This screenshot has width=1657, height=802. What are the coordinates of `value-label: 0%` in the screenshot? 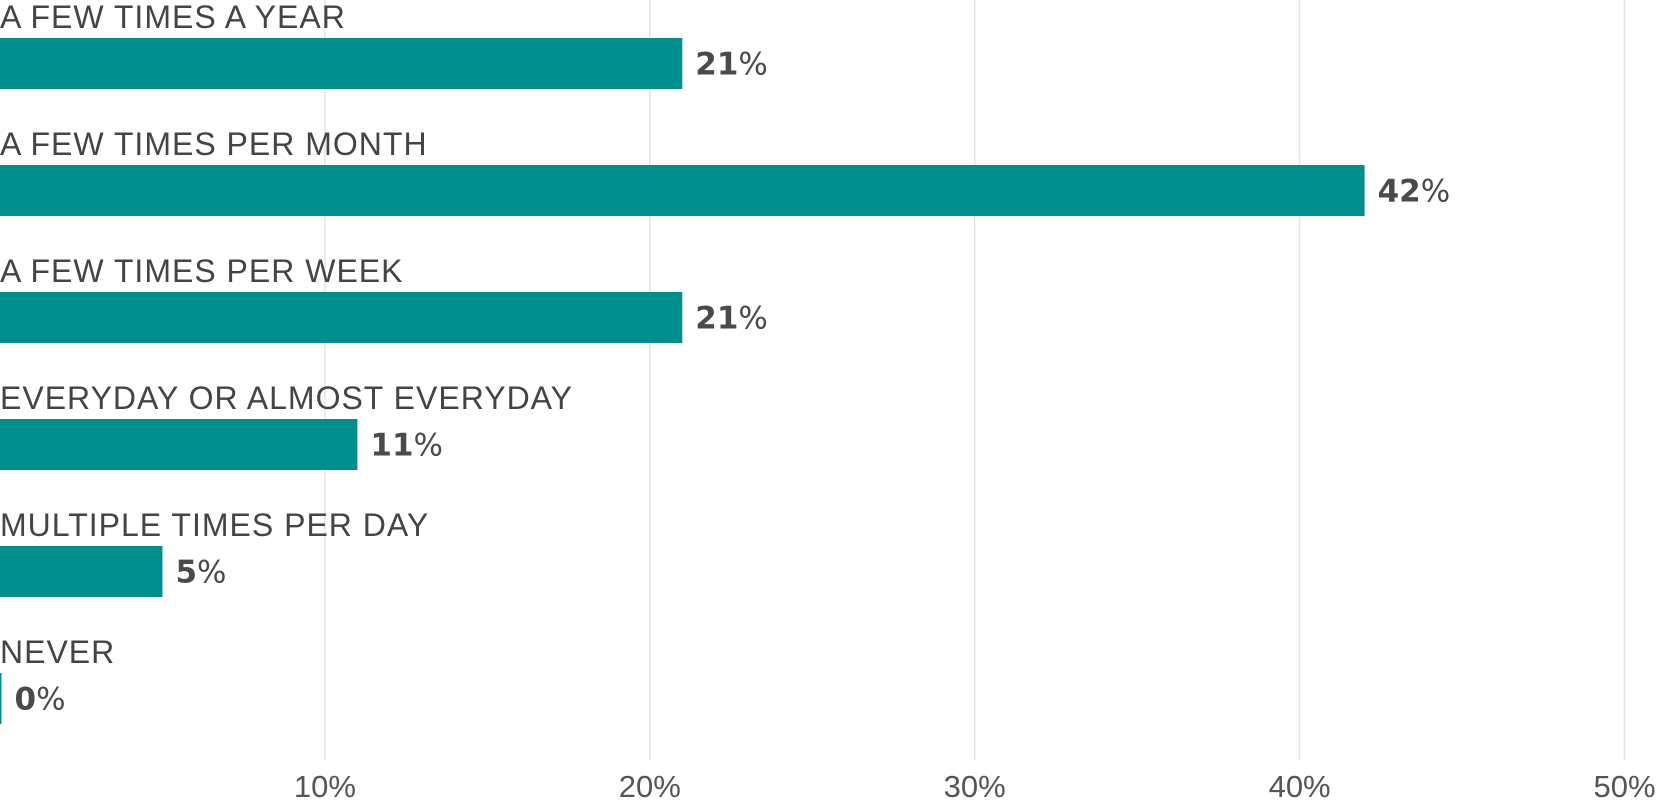 It's located at (40, 700).